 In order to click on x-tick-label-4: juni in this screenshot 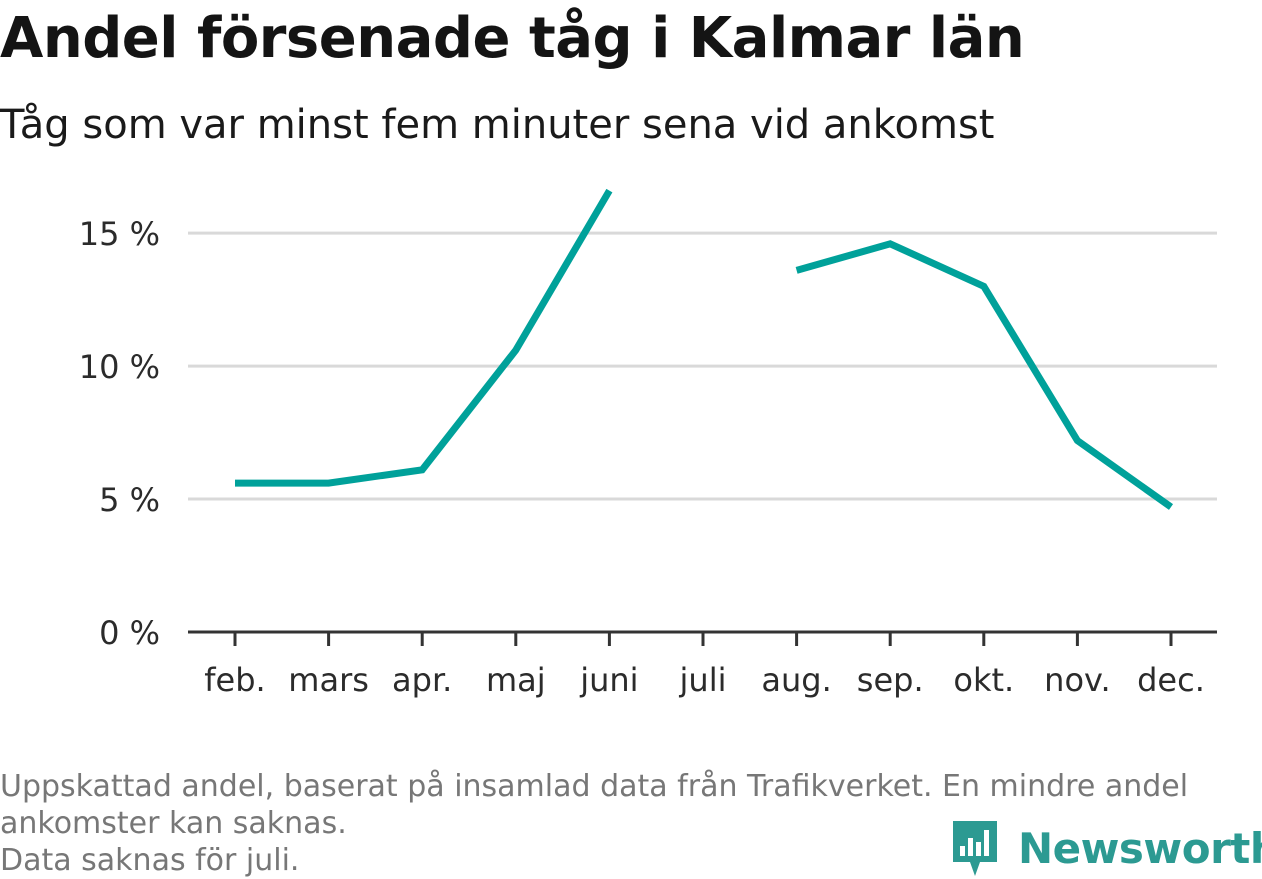, I will do `click(608, 680)`.